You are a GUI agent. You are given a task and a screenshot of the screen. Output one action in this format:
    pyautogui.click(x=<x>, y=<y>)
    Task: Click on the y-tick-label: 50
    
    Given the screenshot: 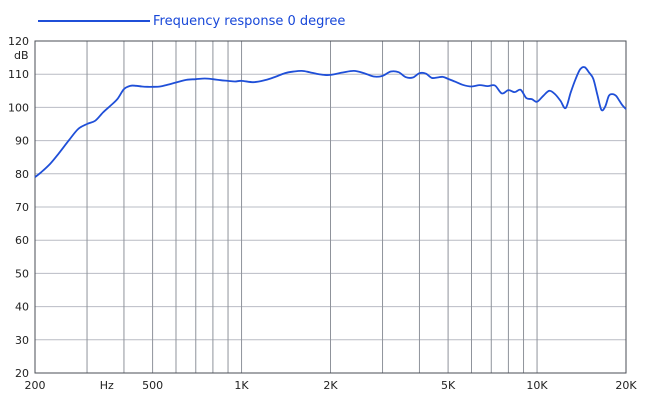 What is the action you would take?
    pyautogui.click(x=22, y=273)
    